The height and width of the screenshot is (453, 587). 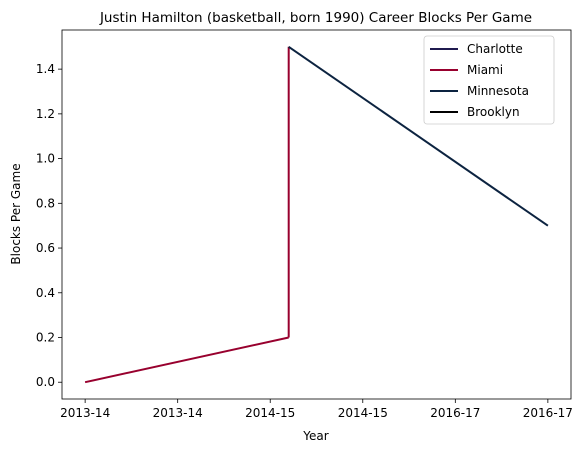 What do you see at coordinates (45, 248) in the screenshot?
I see `y-tick-label: 0.6` at bounding box center [45, 248].